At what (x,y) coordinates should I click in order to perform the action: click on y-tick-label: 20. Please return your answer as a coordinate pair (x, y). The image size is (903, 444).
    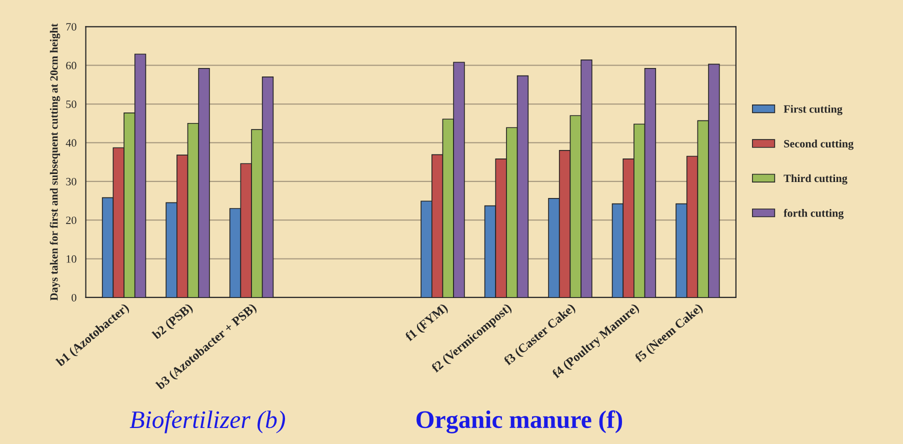
    Looking at the image, I should click on (71, 220).